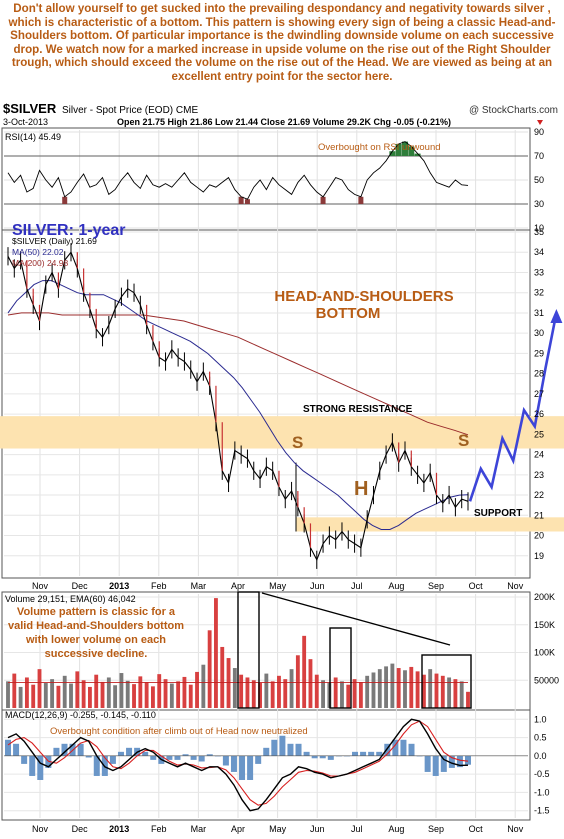 This screenshot has height=839, width=564. What do you see at coordinates (358, 409) in the screenshot?
I see `resistance-label: STRONG RESISTANCE` at bounding box center [358, 409].